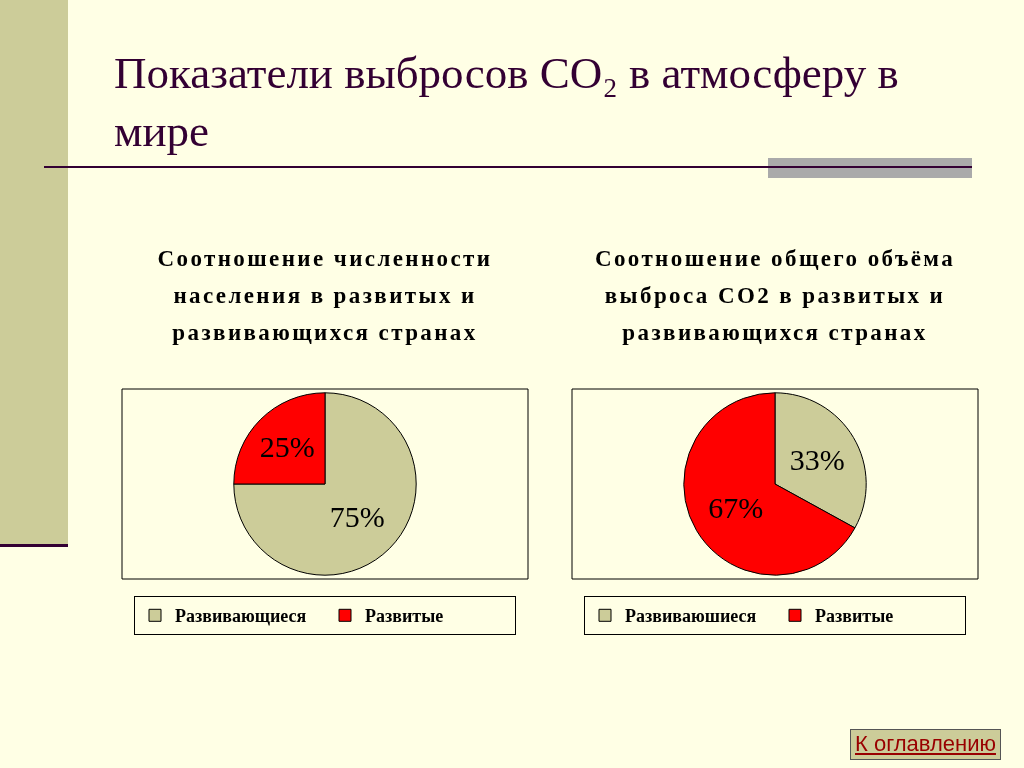 The width and height of the screenshot is (1024, 768). I want to click on data-label: 67%, so click(736, 507).